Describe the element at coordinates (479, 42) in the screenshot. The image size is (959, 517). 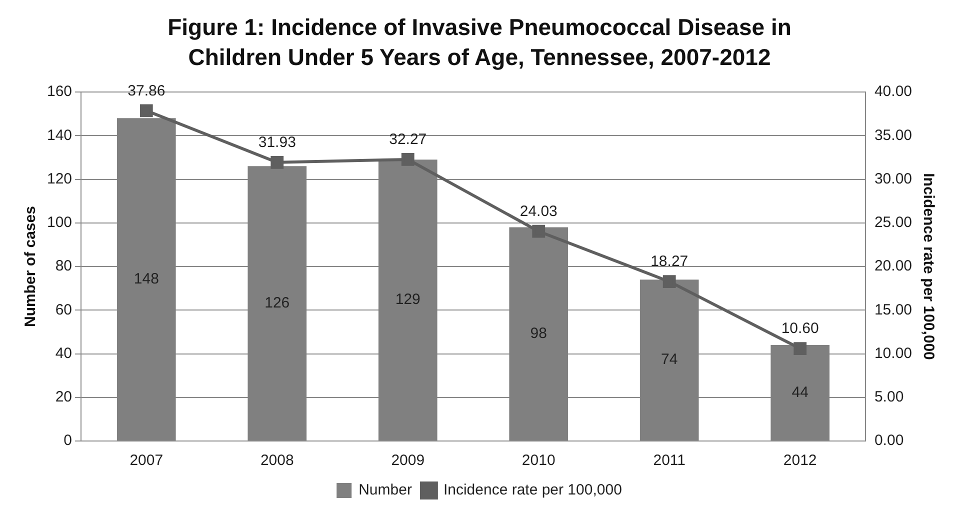
I see `chart-title: Figure 1: Incidence of Invasive Pneumococcal Disease in Children Under 5 Years of Age, Tennessee, 2007-2012` at that location.